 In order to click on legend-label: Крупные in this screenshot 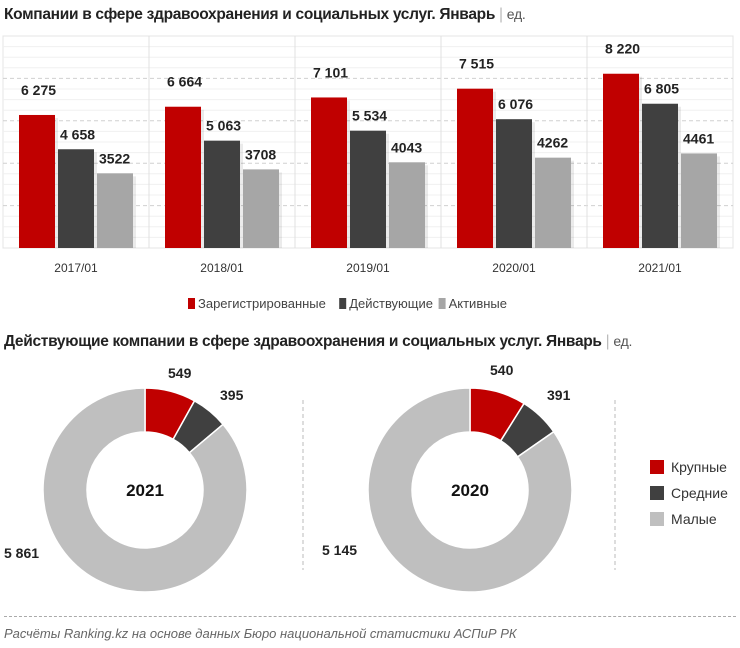, I will do `click(699, 467)`.